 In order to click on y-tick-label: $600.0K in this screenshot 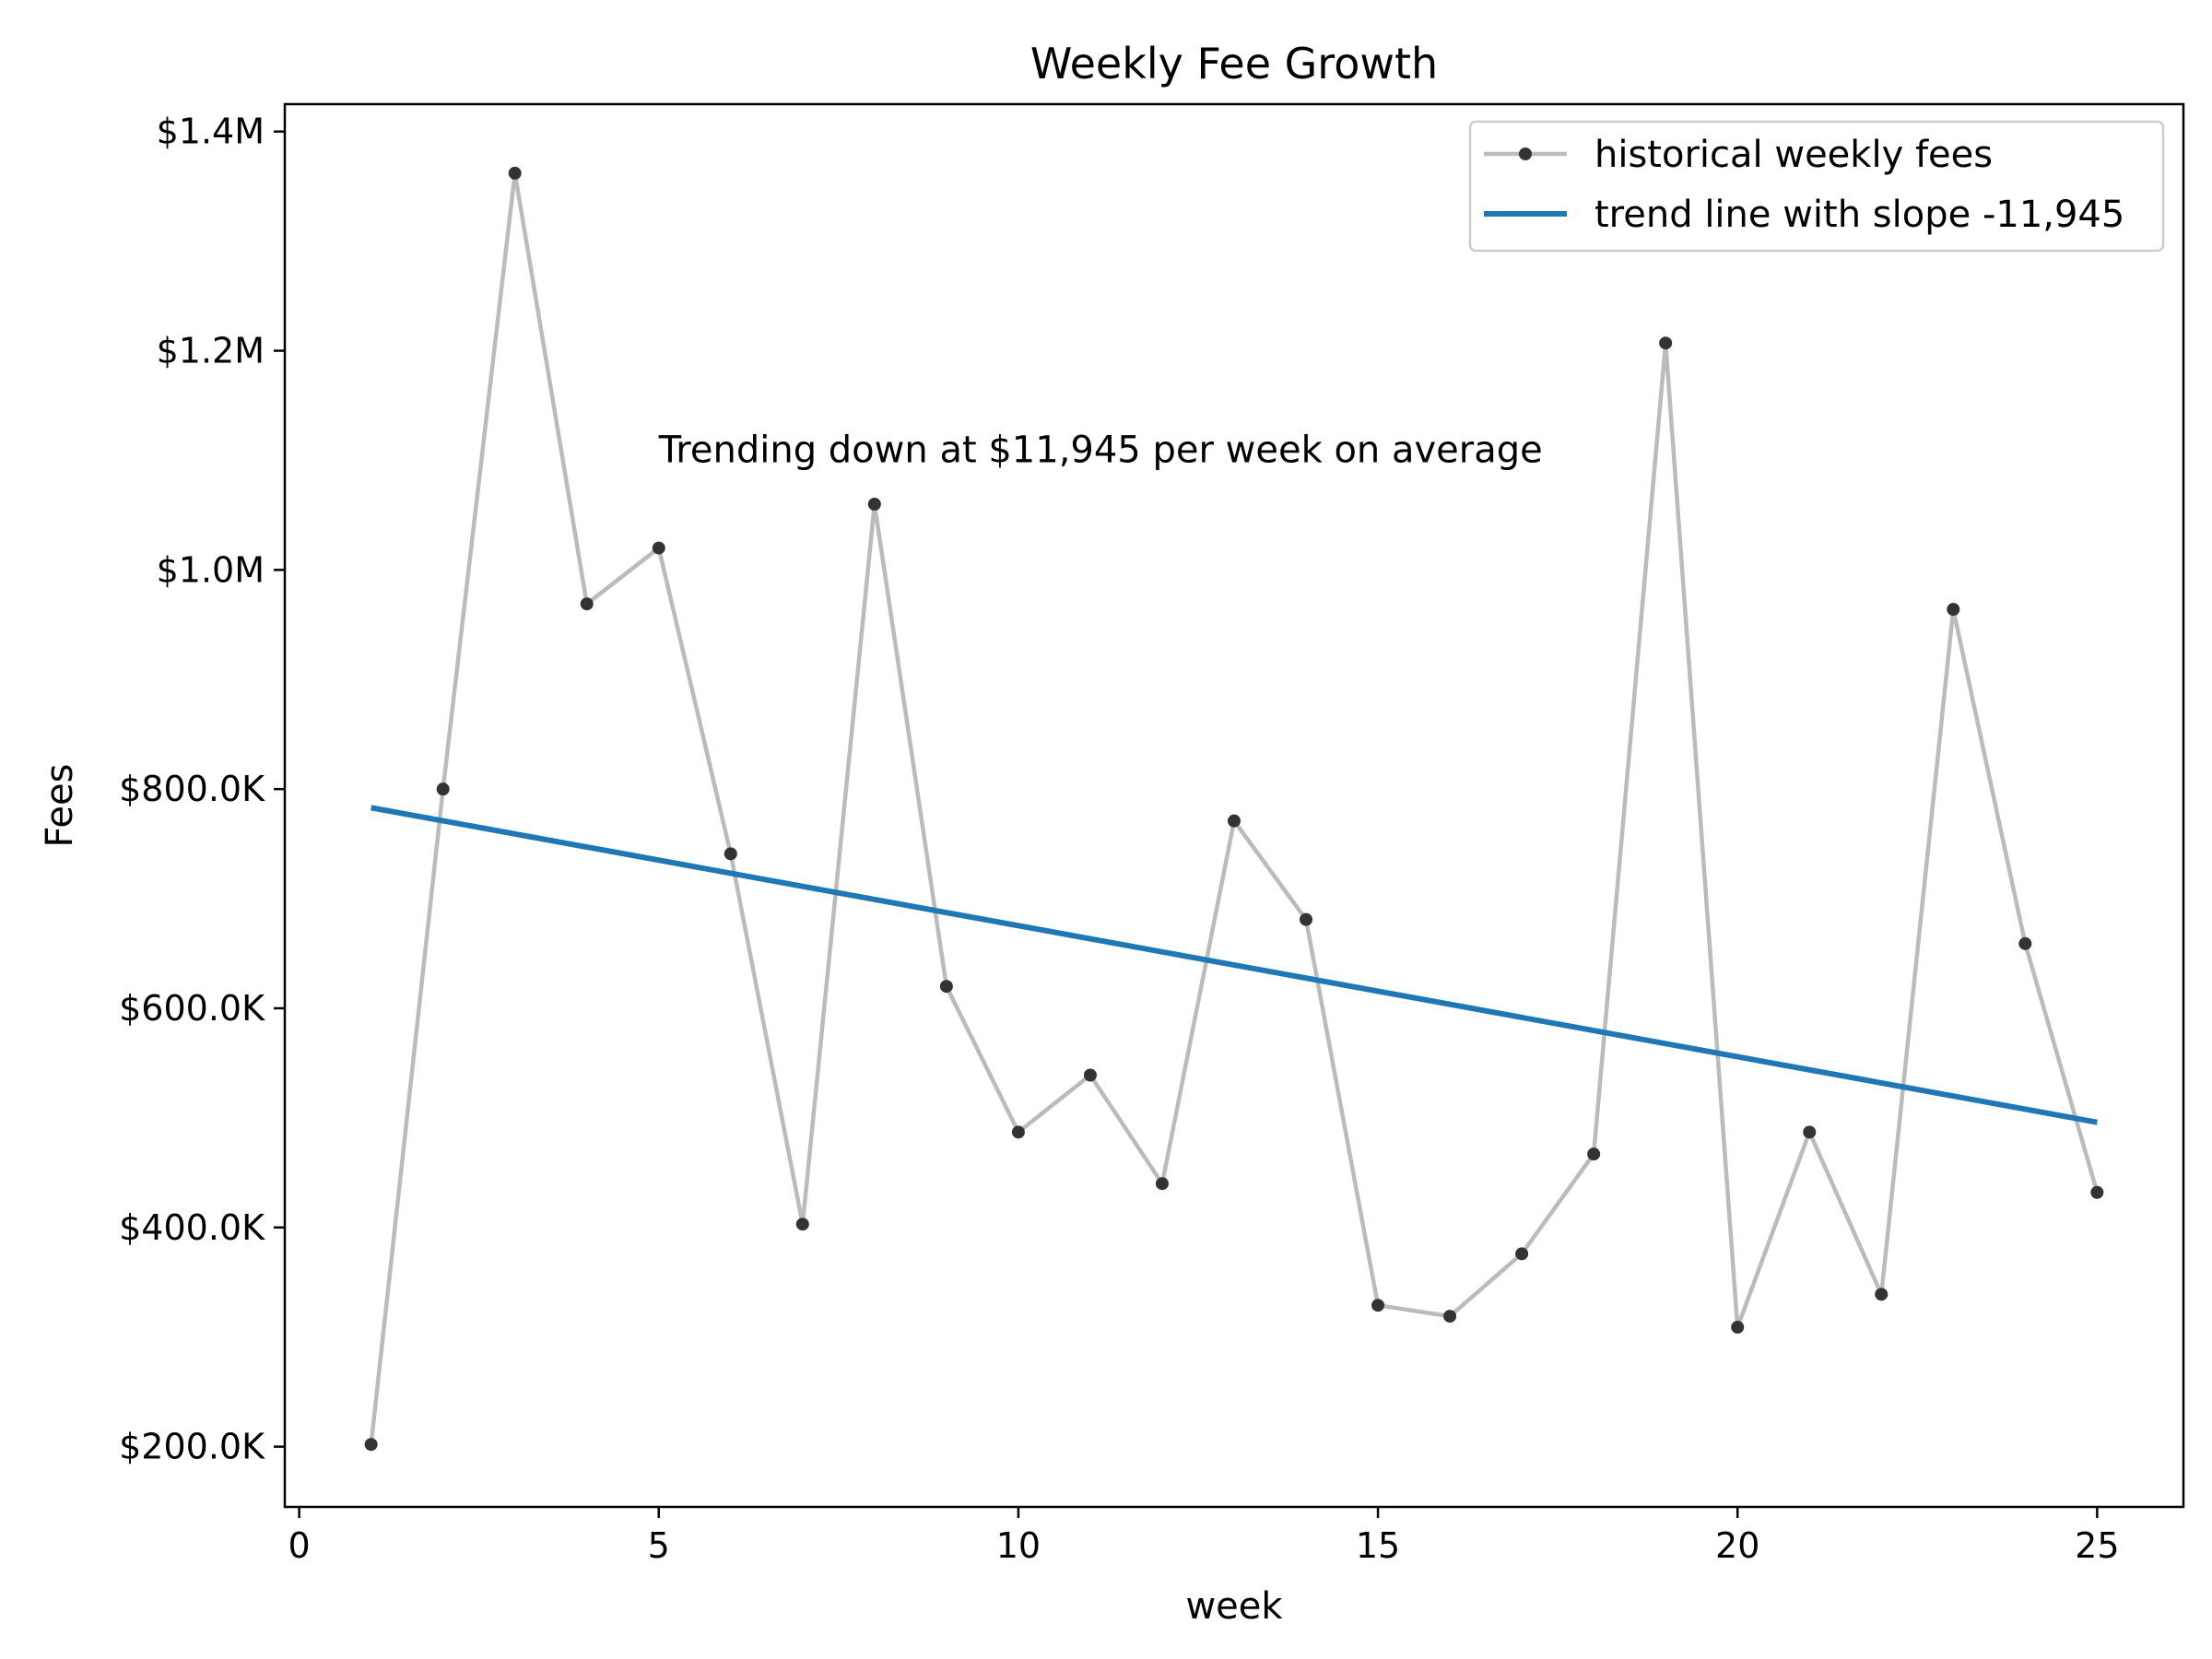, I will do `click(192, 1008)`.